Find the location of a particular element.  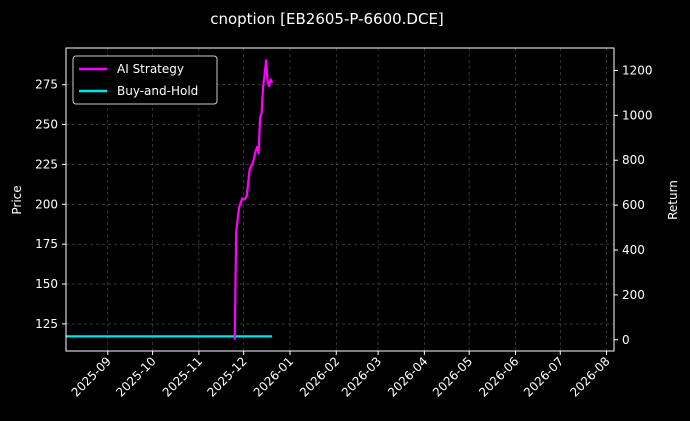

right-tick-label: 0 is located at coordinates (626, 340).